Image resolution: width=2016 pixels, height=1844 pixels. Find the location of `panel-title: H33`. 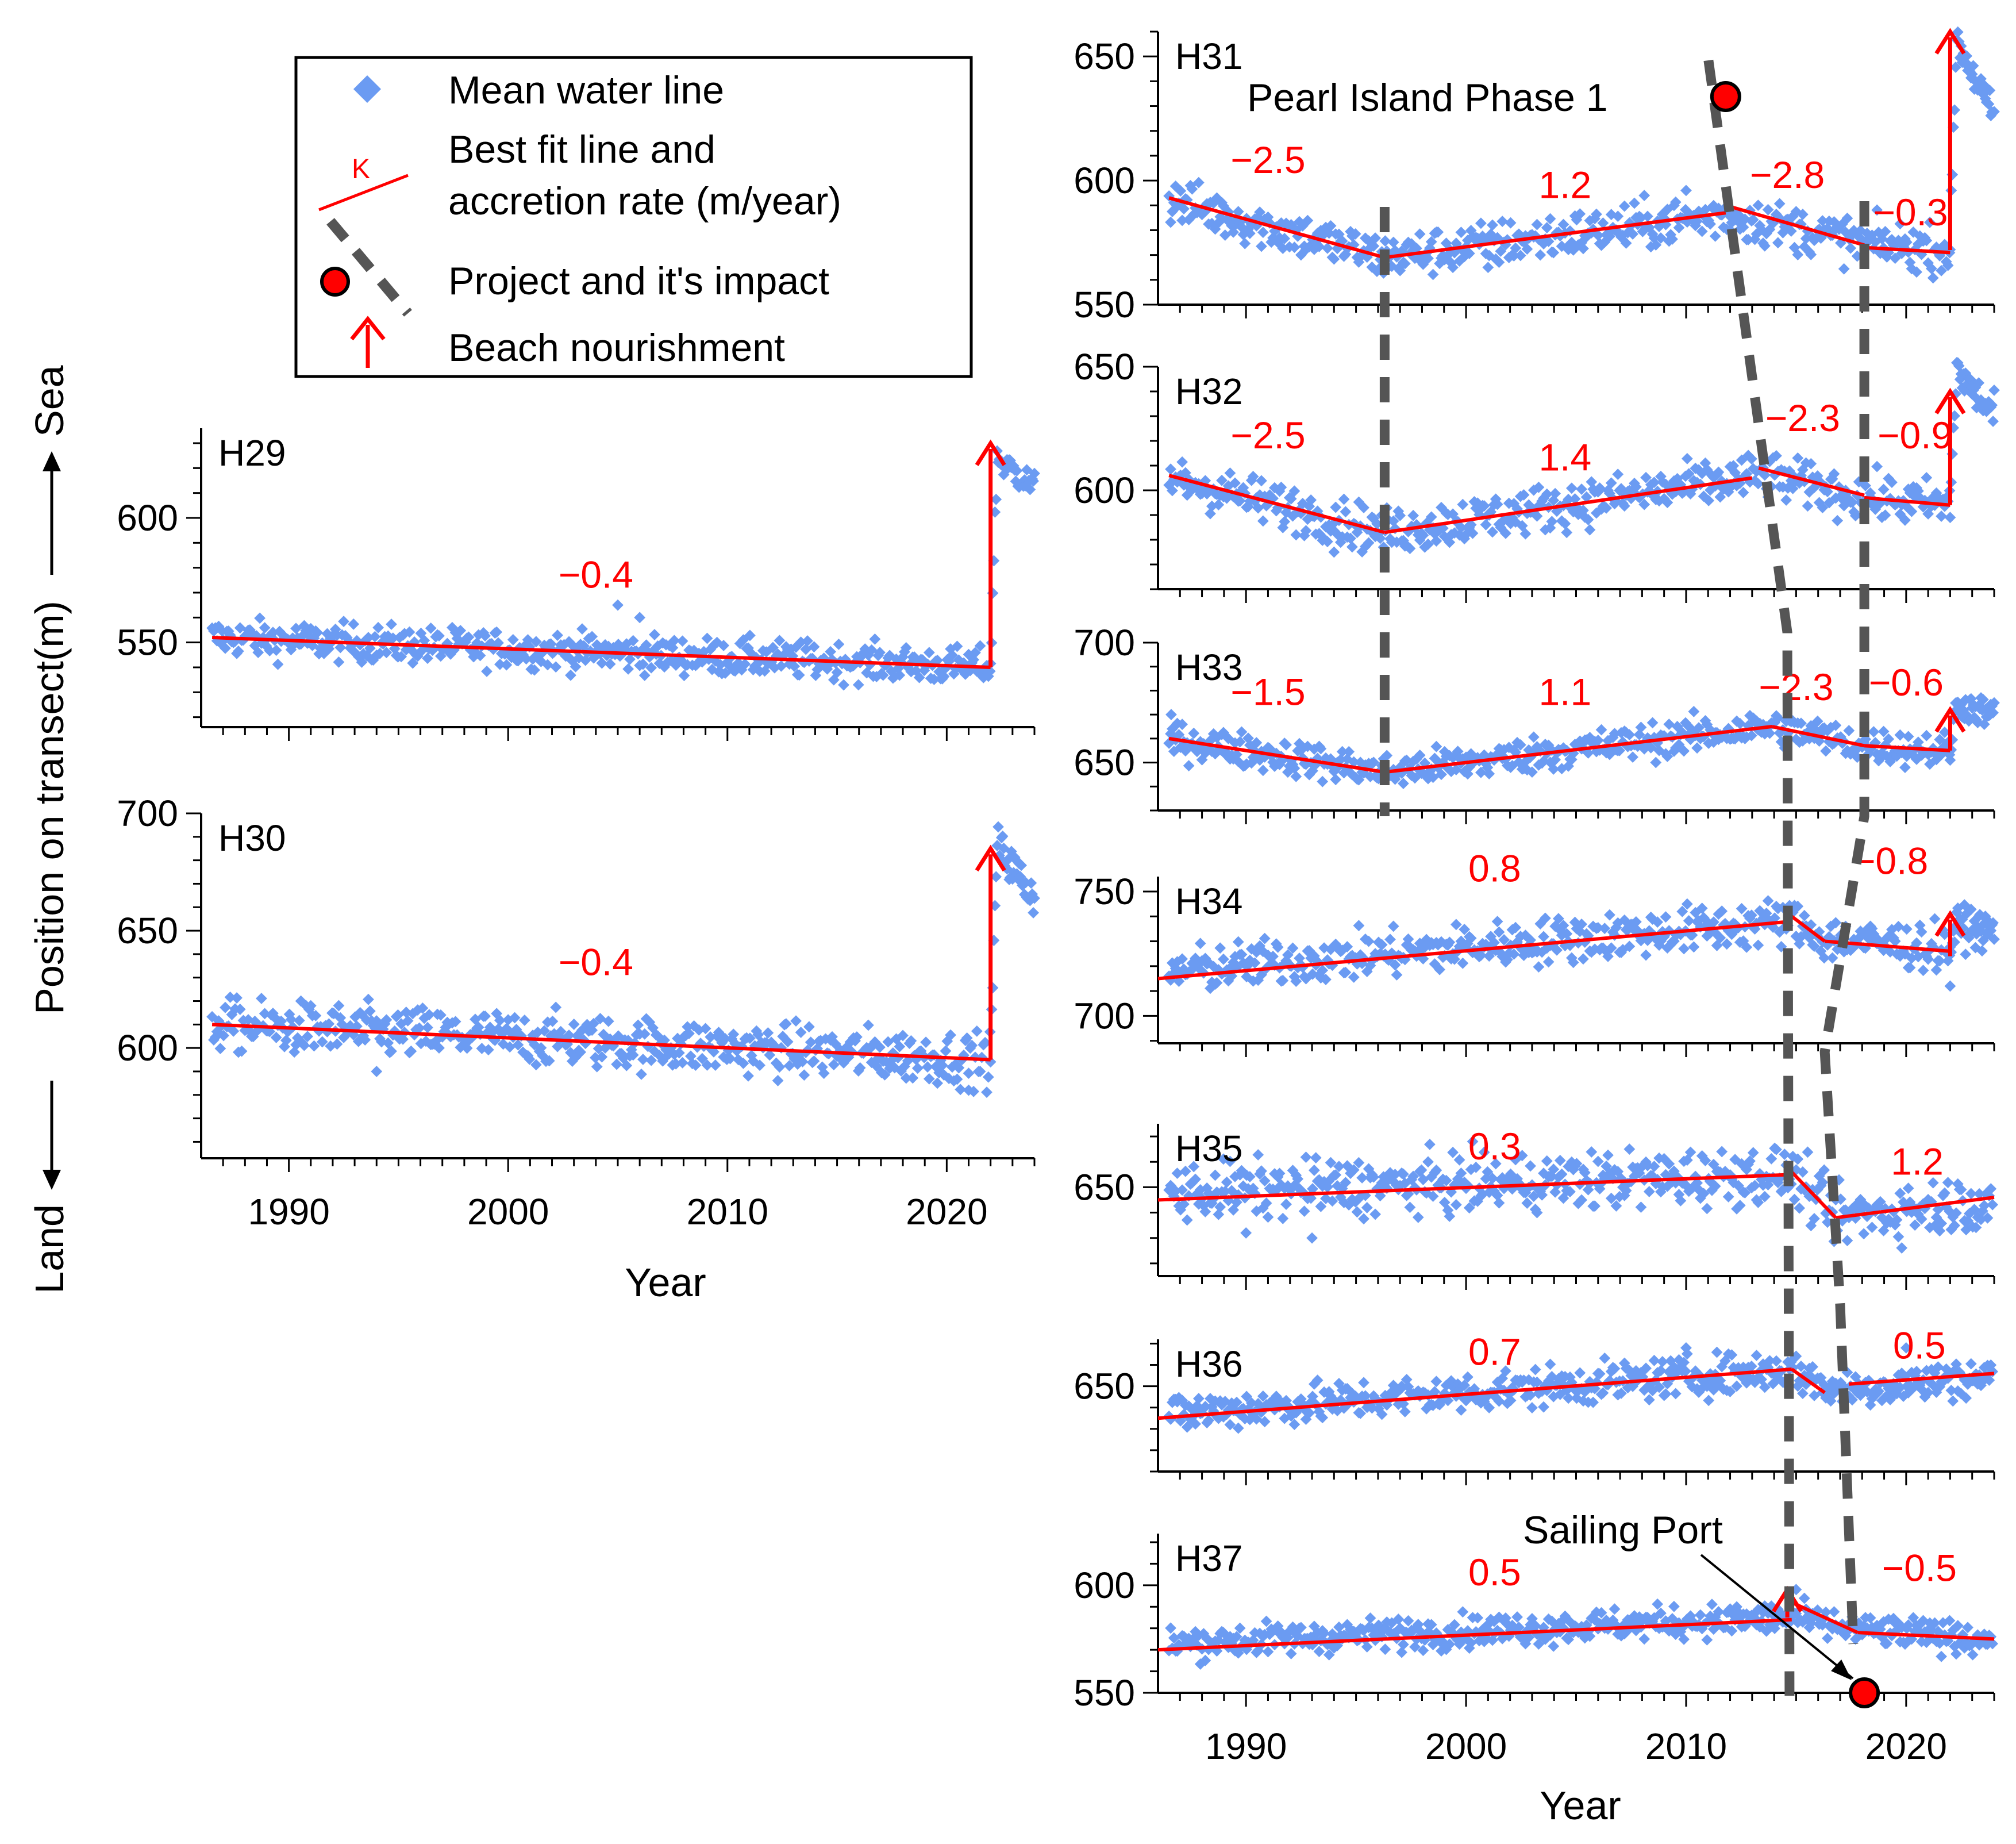

panel-title: H33 is located at coordinates (1208, 667).